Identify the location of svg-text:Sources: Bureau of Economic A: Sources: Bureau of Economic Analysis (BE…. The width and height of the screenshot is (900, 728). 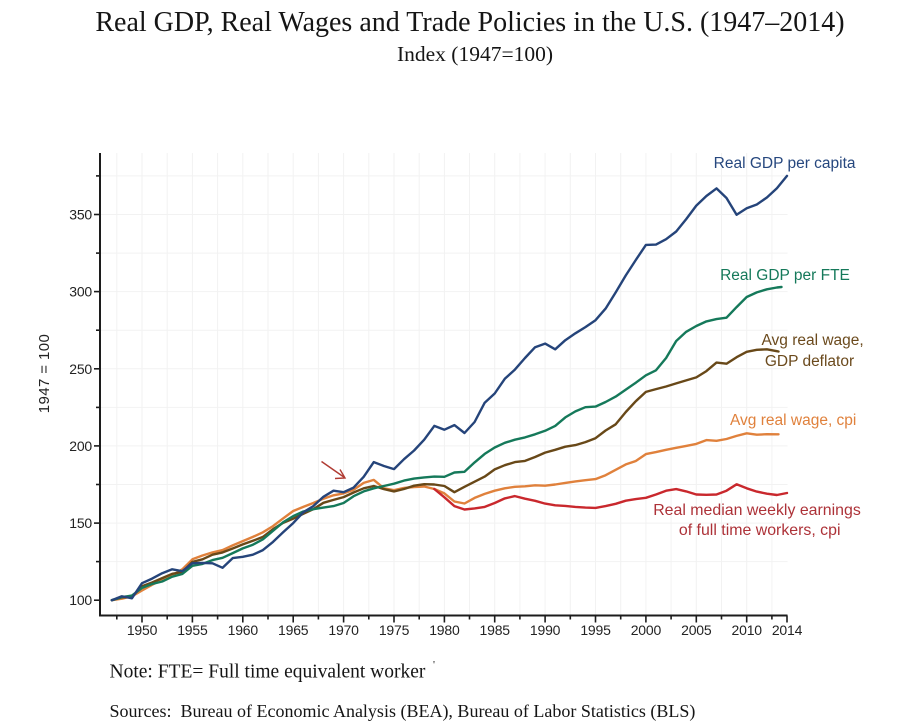
(403, 711).